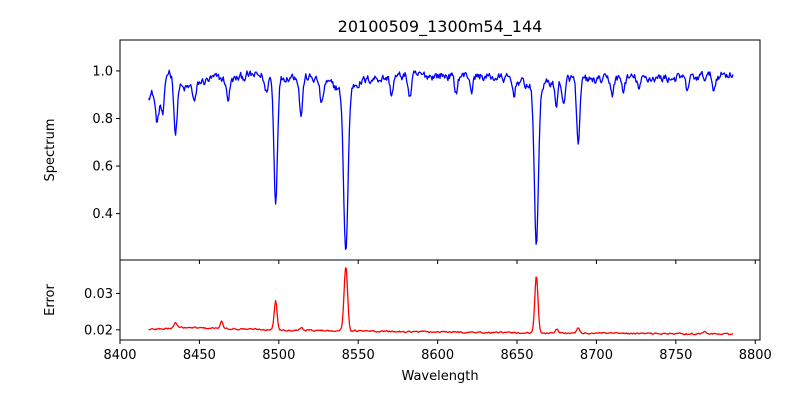 The height and width of the screenshot is (400, 800). What do you see at coordinates (755, 355) in the screenshot?
I see `error-x-tick-label: 8800` at bounding box center [755, 355].